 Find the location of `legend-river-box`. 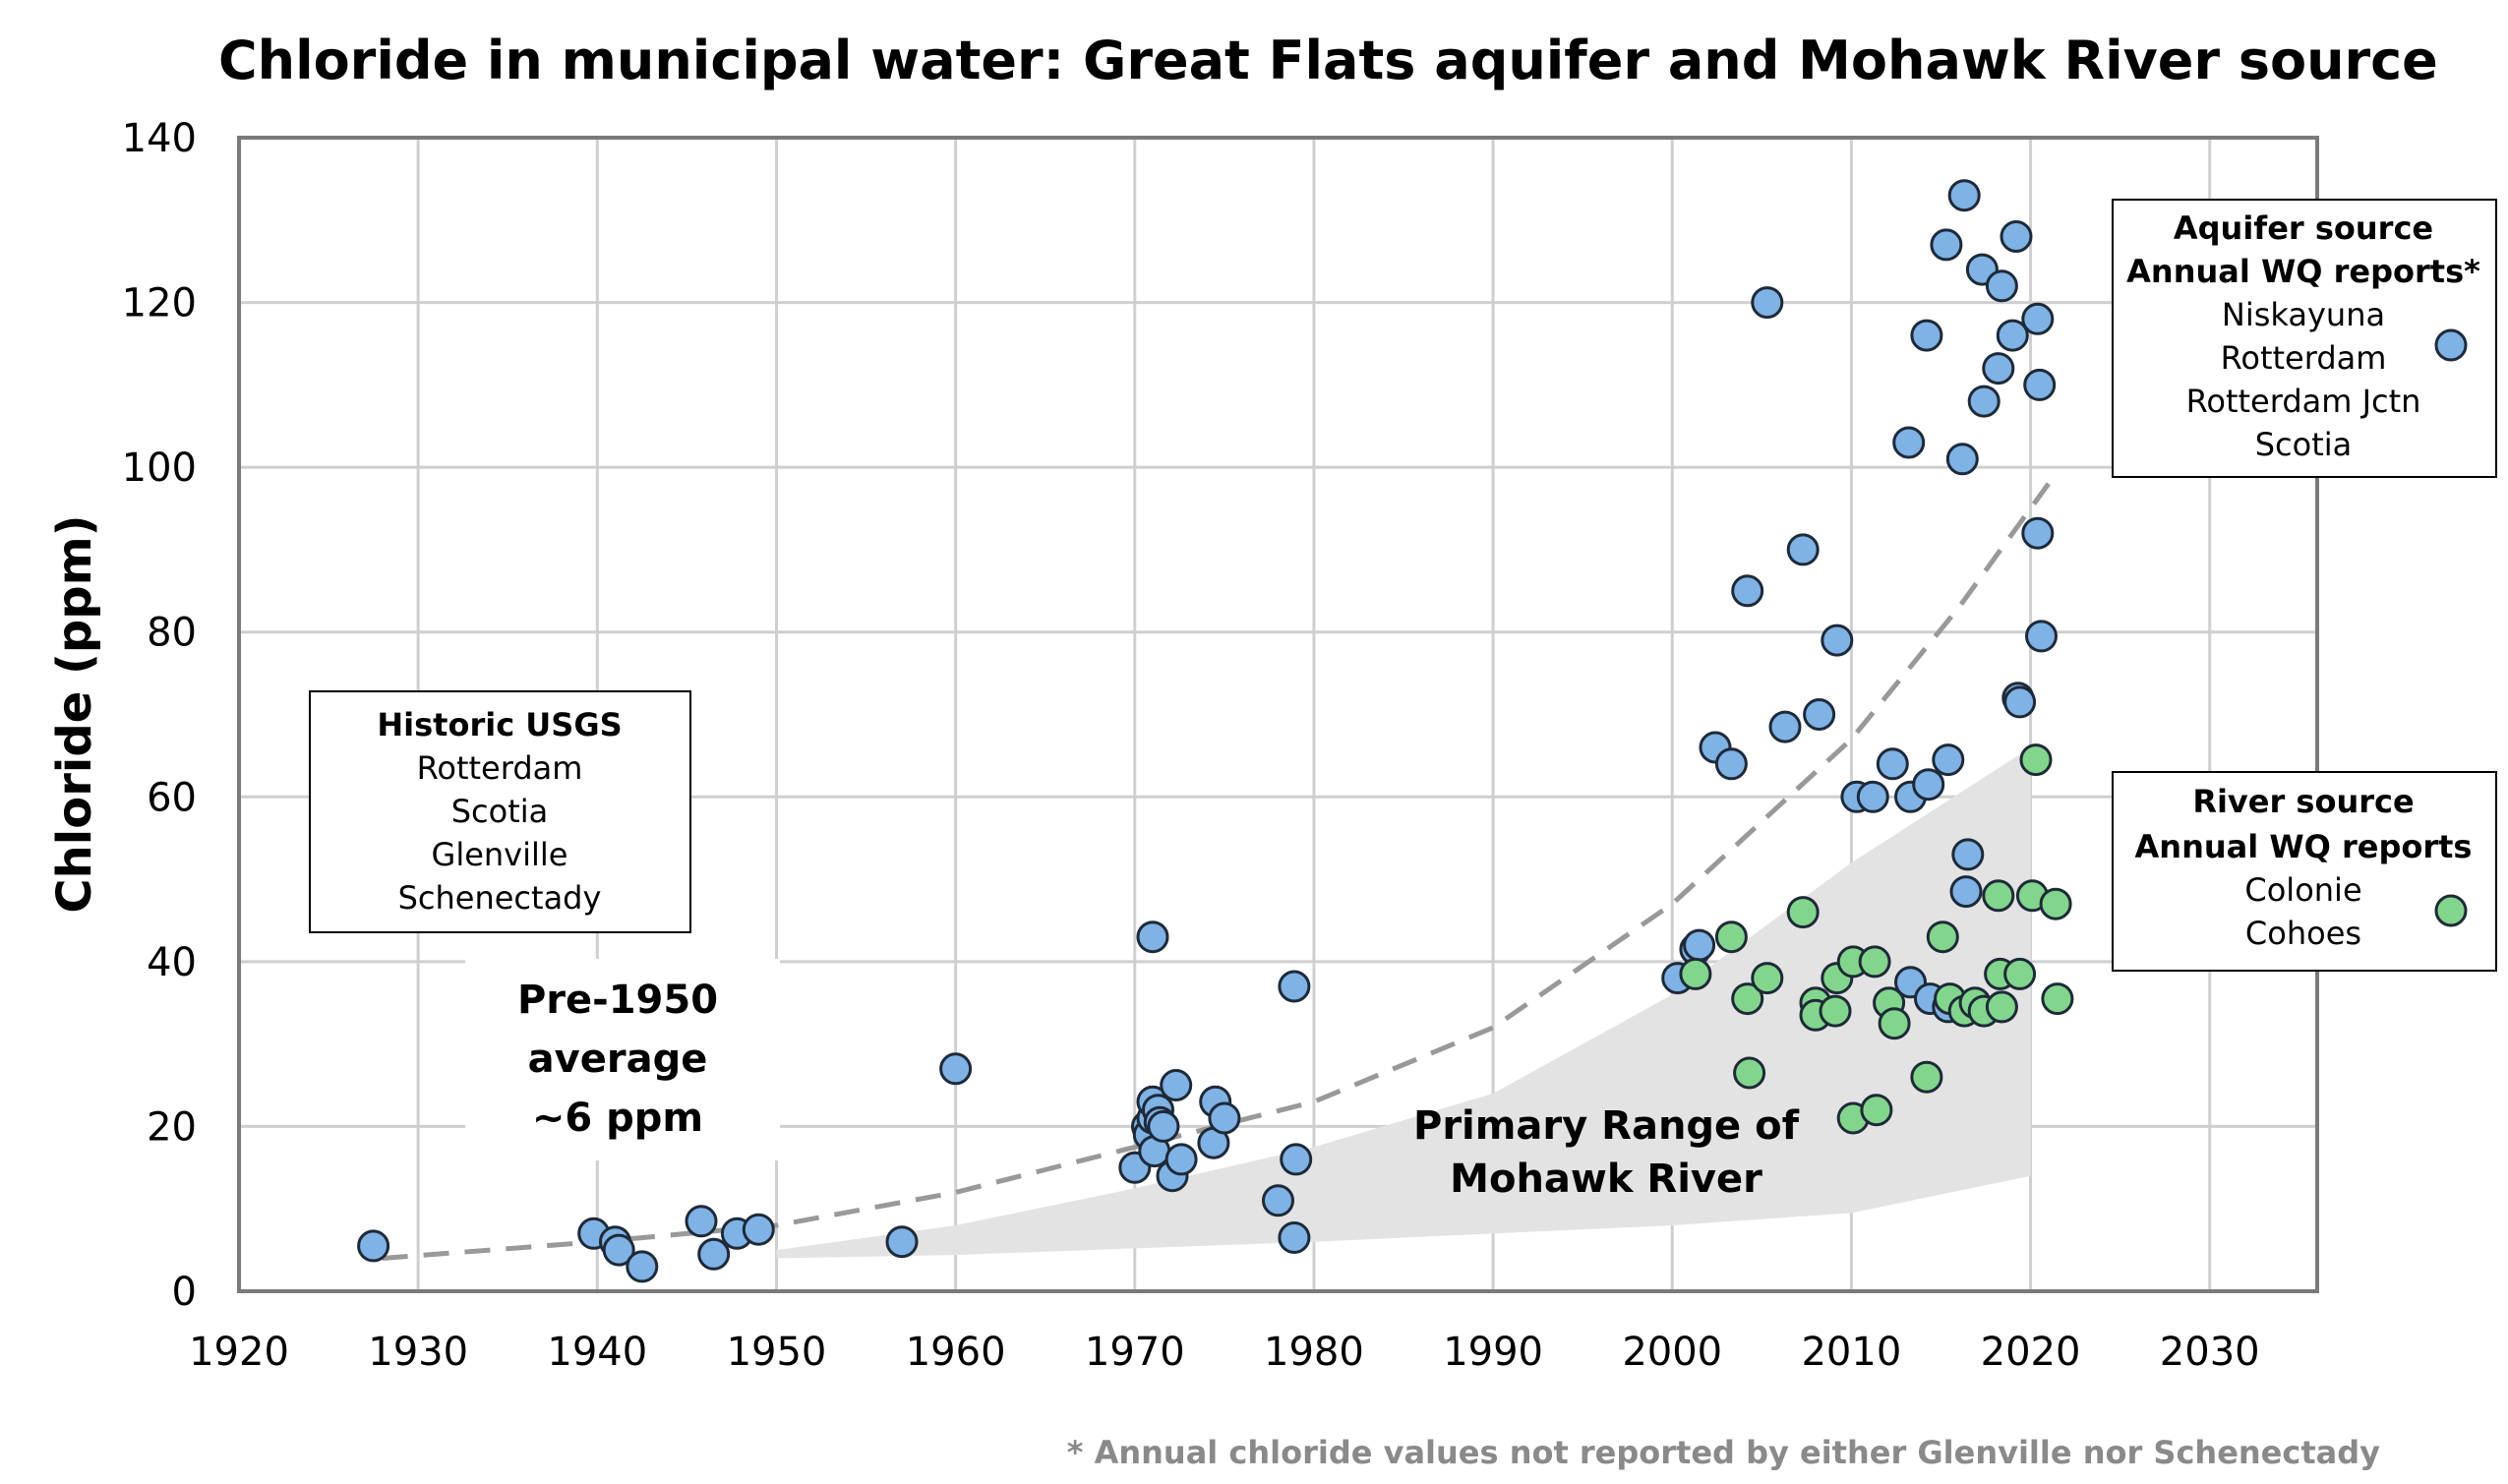

legend-river-box is located at coordinates (2304, 872).